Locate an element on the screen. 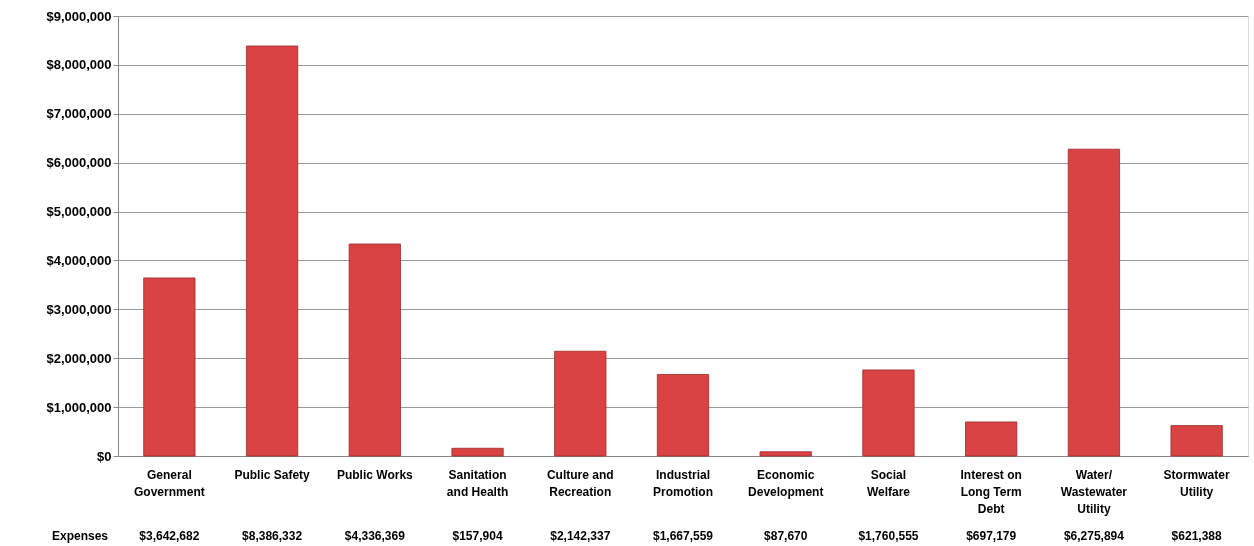  x-tick-label: Sanitation and Health is located at coordinates (477, 483).